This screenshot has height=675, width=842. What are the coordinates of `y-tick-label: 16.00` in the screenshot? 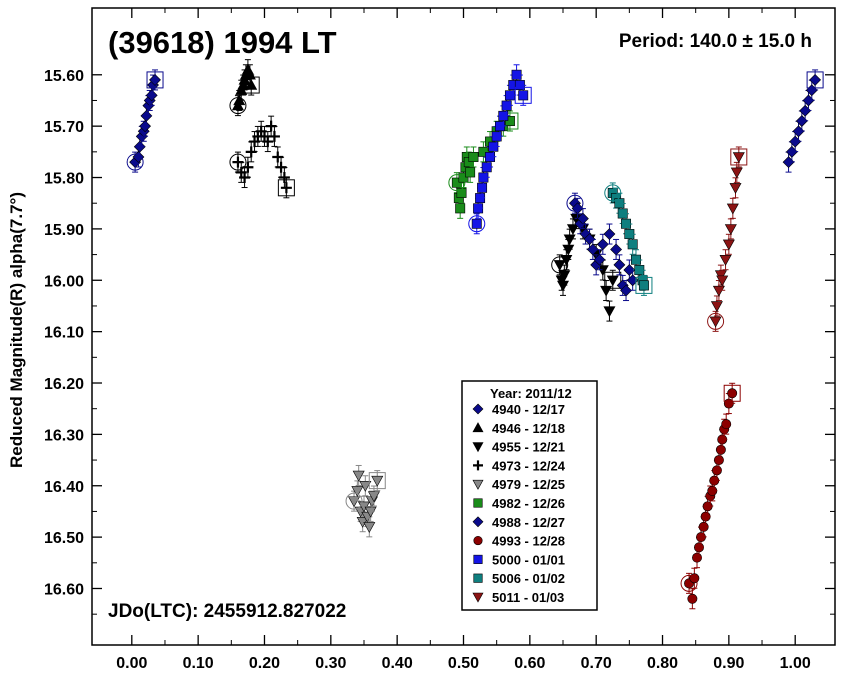 It's located at (64, 281).